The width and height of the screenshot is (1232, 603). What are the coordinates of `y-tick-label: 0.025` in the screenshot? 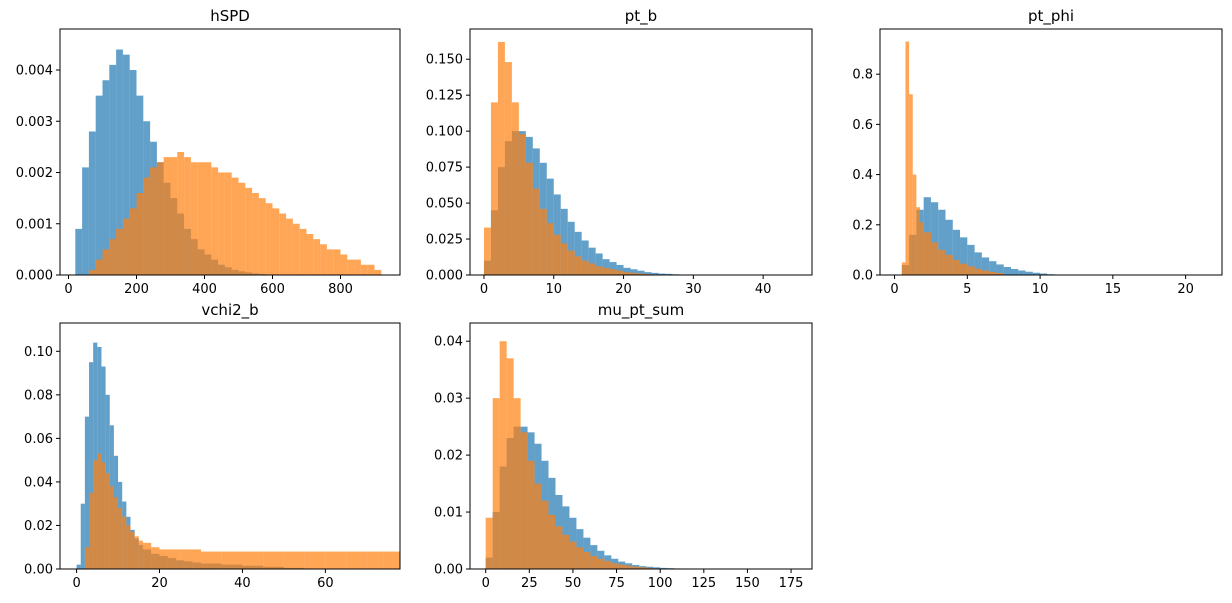 It's located at (444, 240).